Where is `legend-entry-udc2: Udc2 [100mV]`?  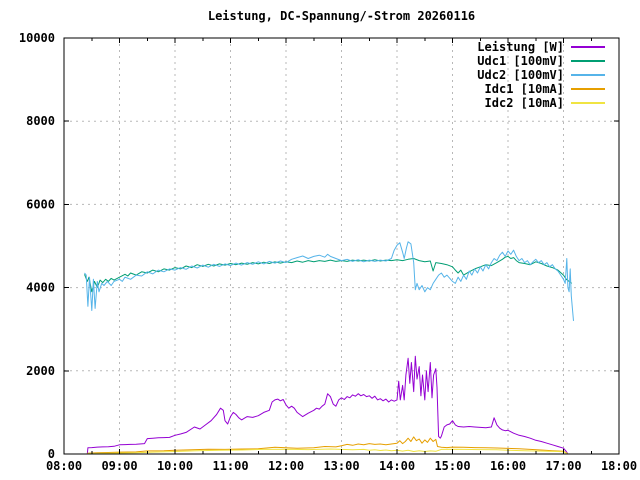
legend-entry-udc2: Udc2 [100mV] is located at coordinates (541, 75).